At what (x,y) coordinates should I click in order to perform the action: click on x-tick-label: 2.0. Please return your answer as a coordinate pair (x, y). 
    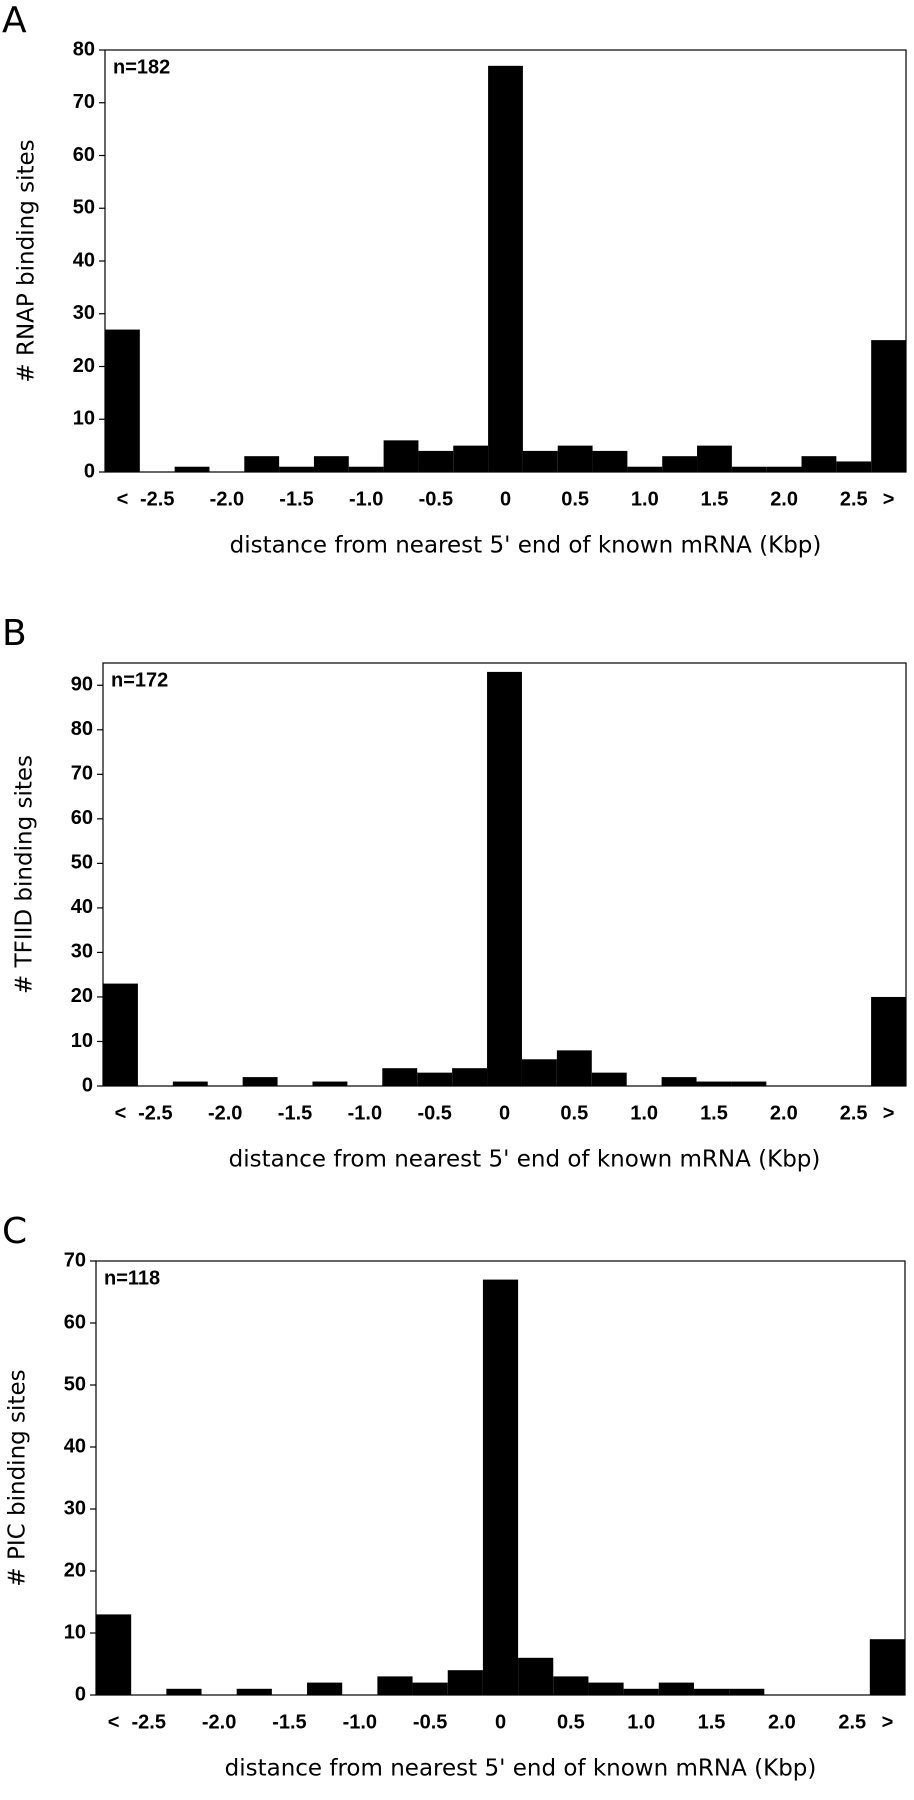
    Looking at the image, I should click on (782, 1722).